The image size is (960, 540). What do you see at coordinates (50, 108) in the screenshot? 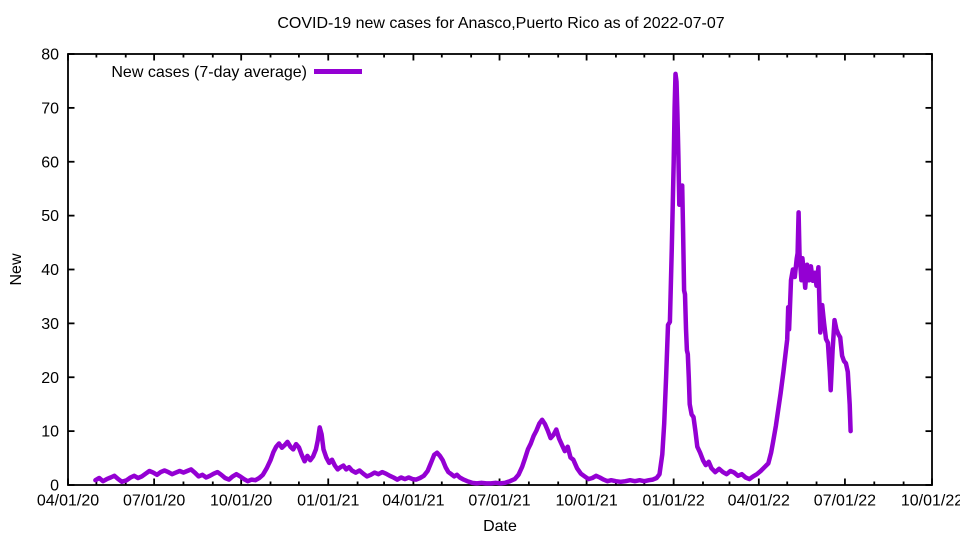
I see `y-tick-label: 70` at bounding box center [50, 108].